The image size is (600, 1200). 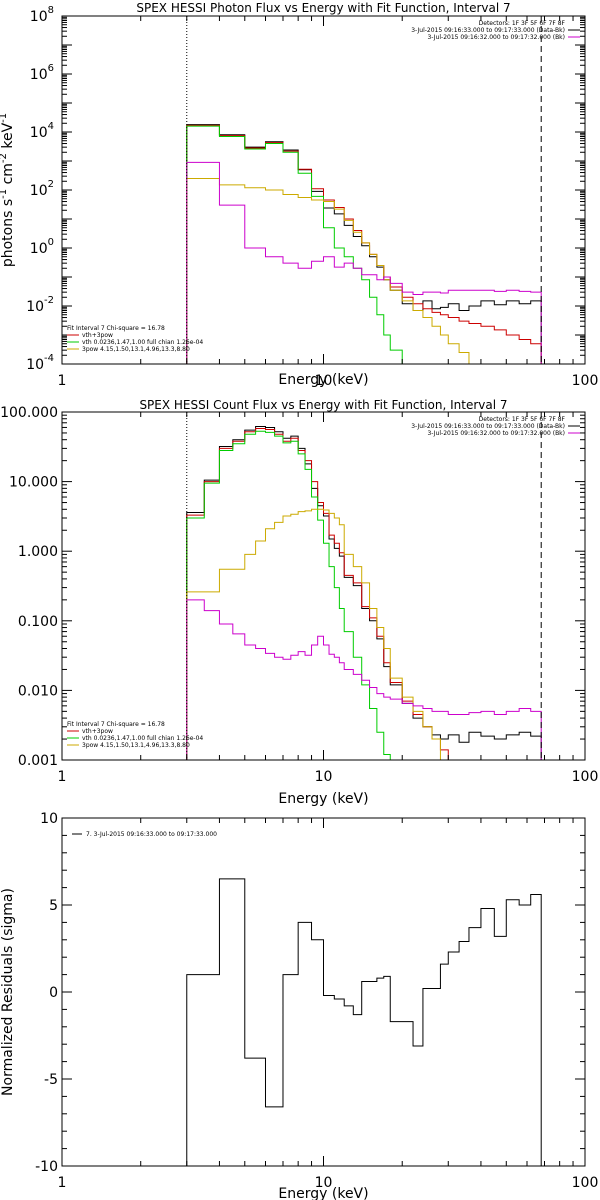 I want to click on y-tick-label: 10², so click(x=42, y=189).